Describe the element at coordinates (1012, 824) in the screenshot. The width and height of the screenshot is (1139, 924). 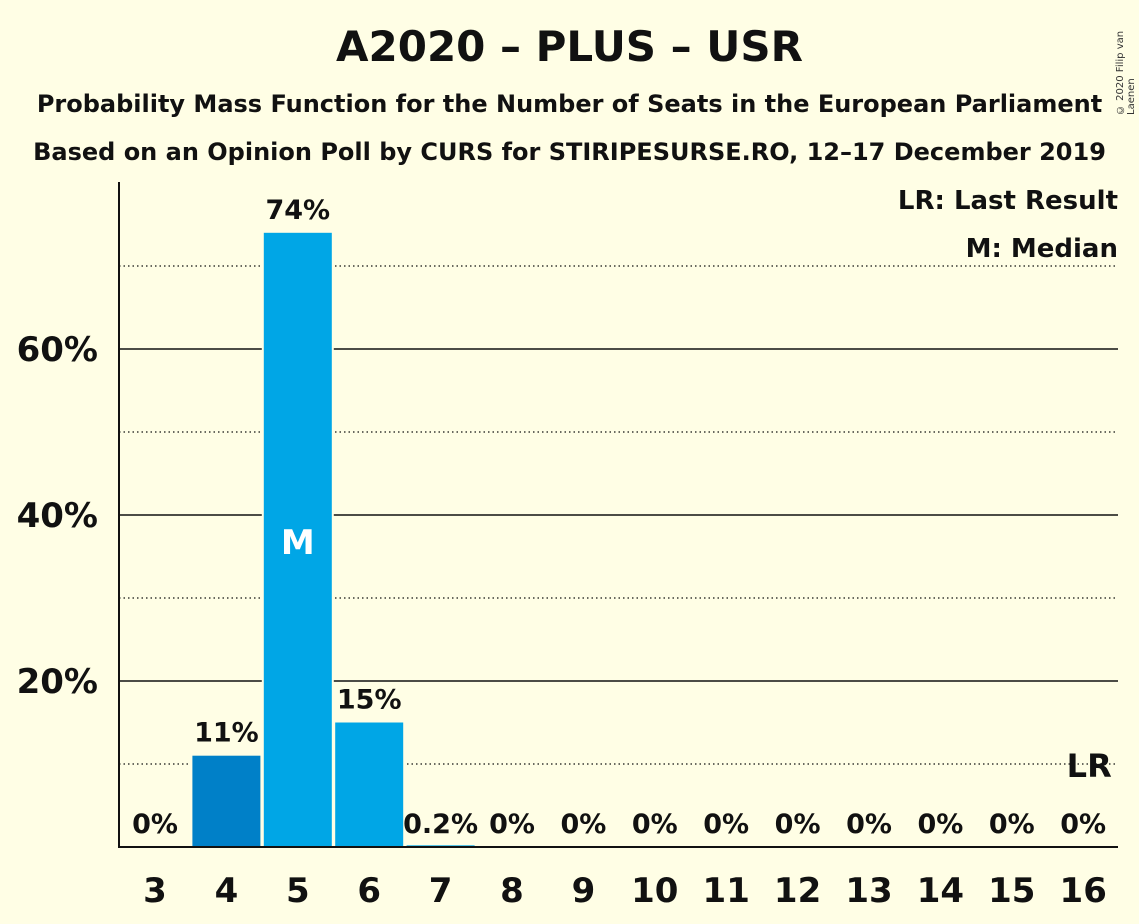
I see `data-label-15: 0%` at that location.